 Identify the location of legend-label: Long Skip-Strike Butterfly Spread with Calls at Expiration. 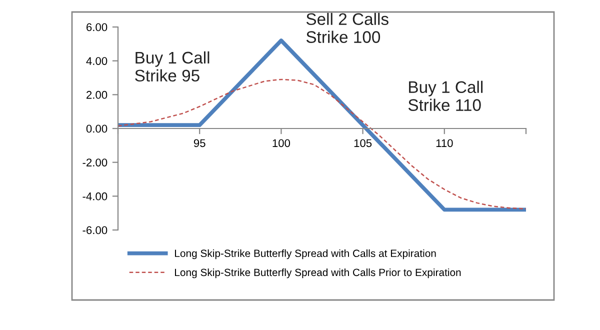
(305, 254).